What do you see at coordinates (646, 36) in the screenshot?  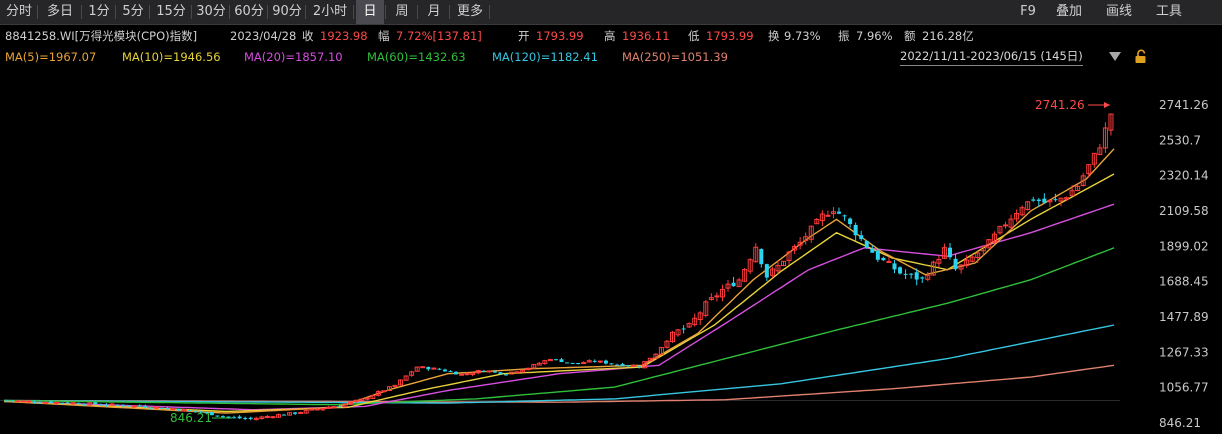 I see `high-value: 1936.11` at bounding box center [646, 36].